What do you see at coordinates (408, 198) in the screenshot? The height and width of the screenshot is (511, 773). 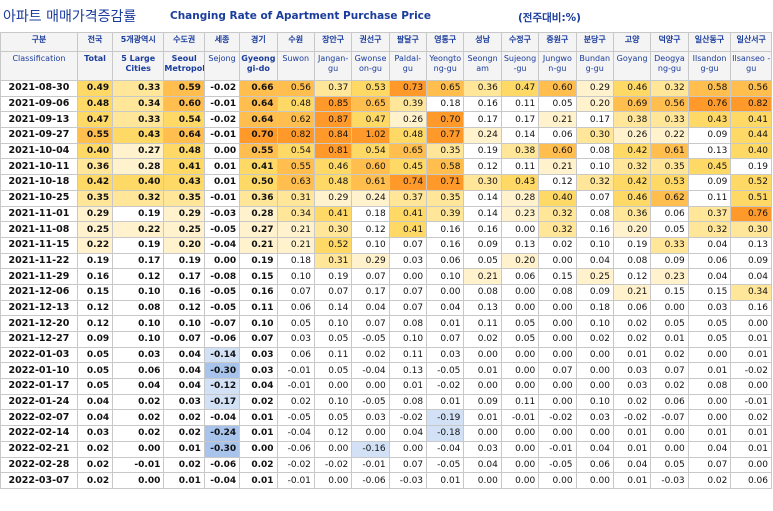 I see `value-cell: 0.37` at bounding box center [408, 198].